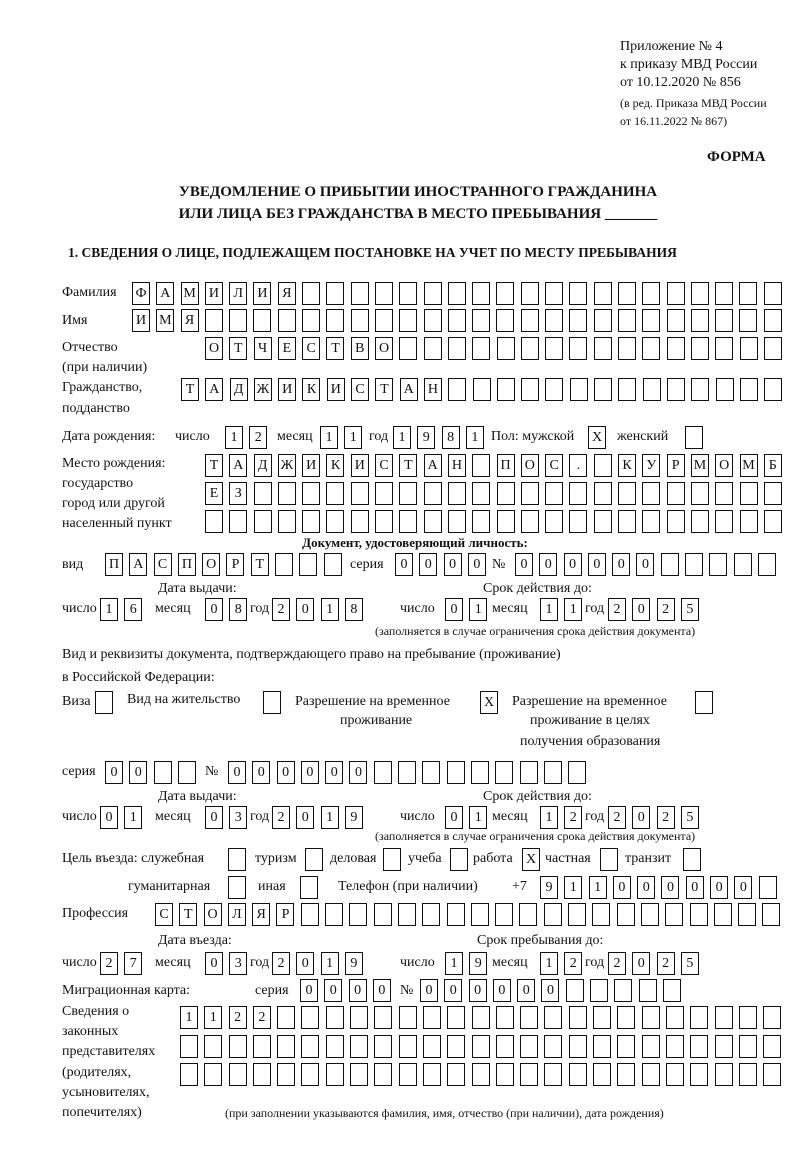 The height and width of the screenshot is (1163, 800). I want to click on char-box: П, so click(505, 465).